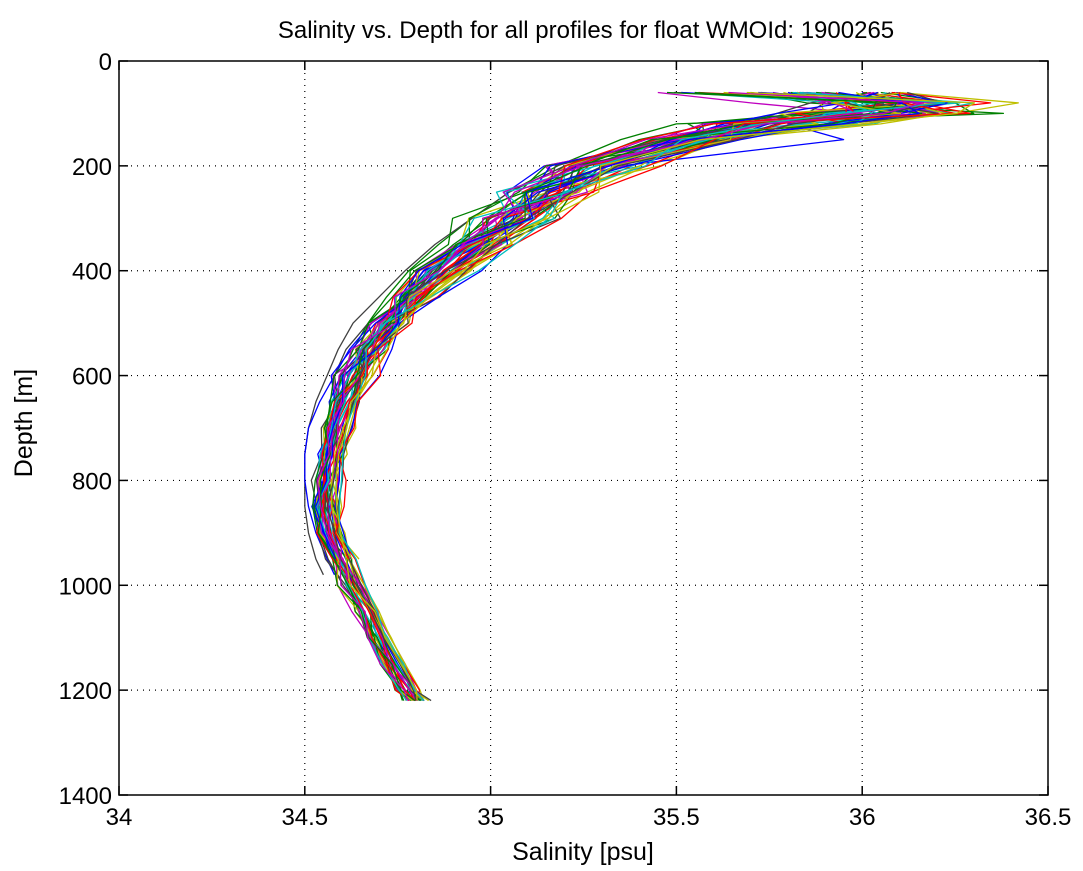 This screenshot has height=871, width=1083. Describe the element at coordinates (1048, 817) in the screenshot. I see `x-tick-label: 36.5` at that location.